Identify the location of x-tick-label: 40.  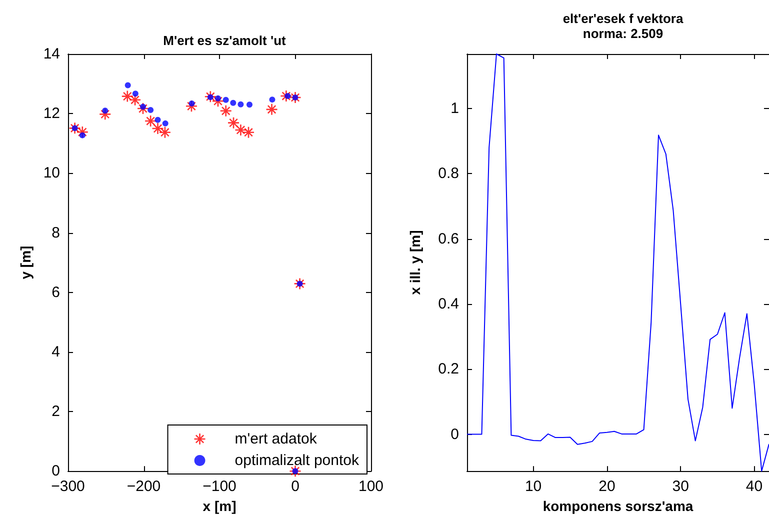
(754, 487).